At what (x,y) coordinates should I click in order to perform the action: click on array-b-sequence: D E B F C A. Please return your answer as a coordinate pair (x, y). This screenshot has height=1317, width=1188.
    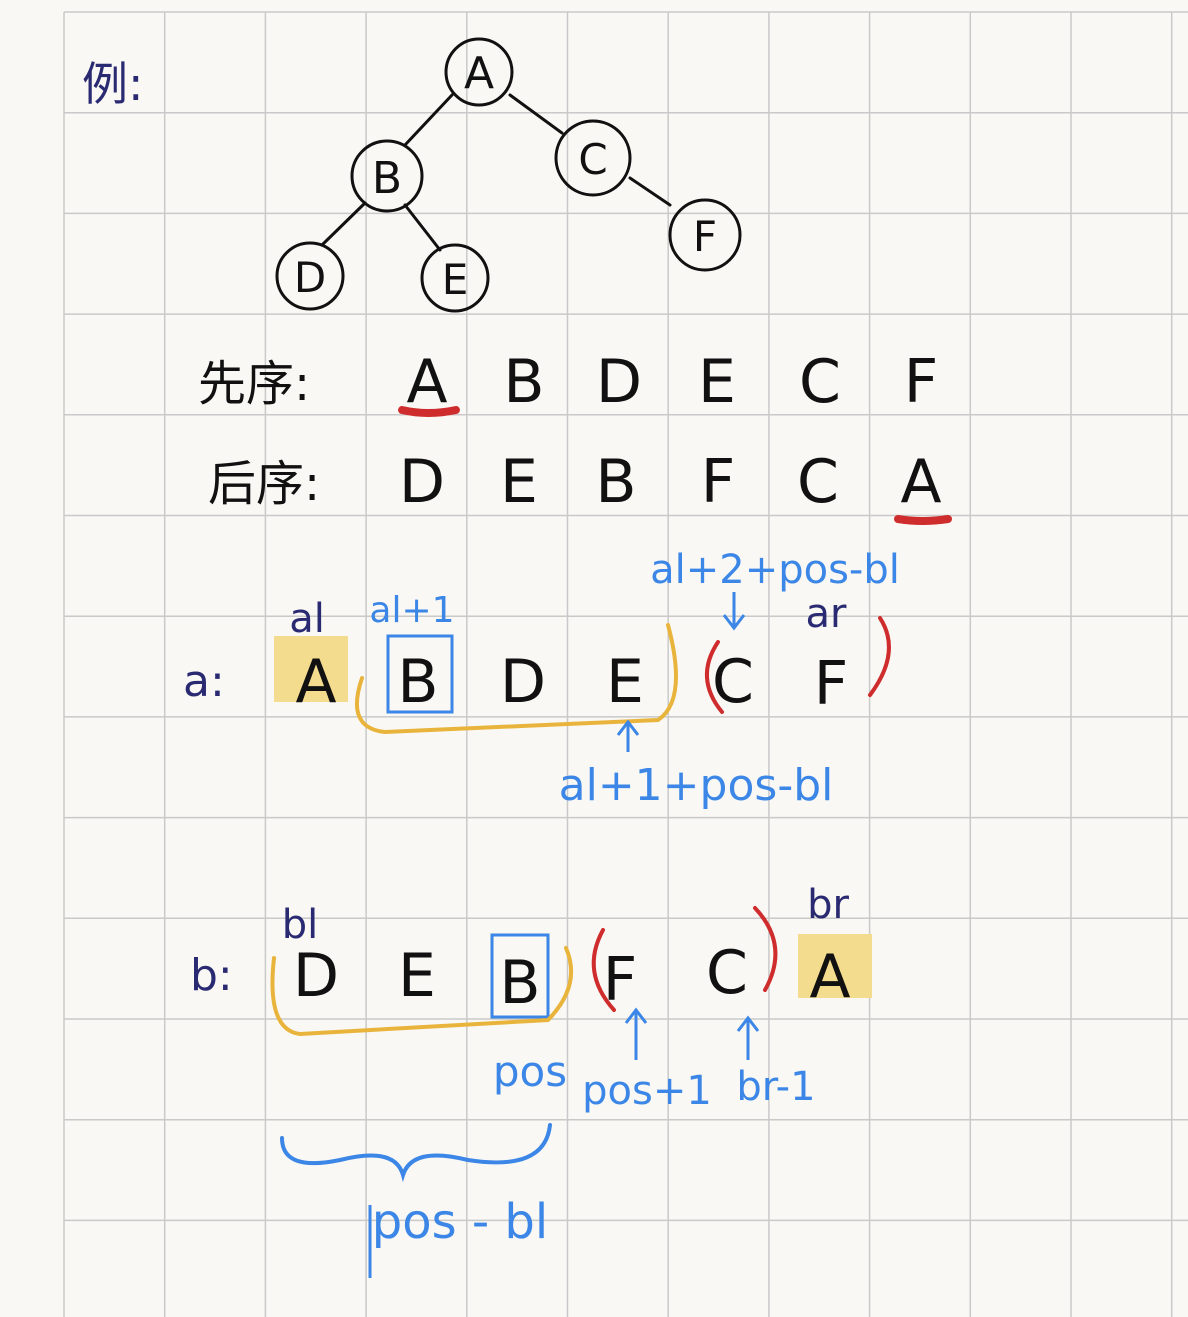
    Looking at the image, I should click on (572, 978).